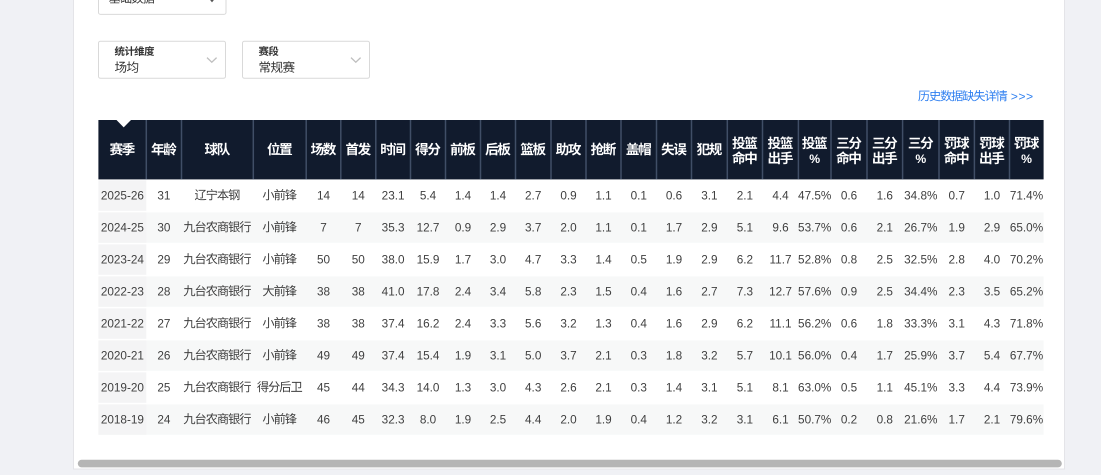 This screenshot has height=475, width=1101. I want to click on svg-text: 10.1, so click(780, 355).